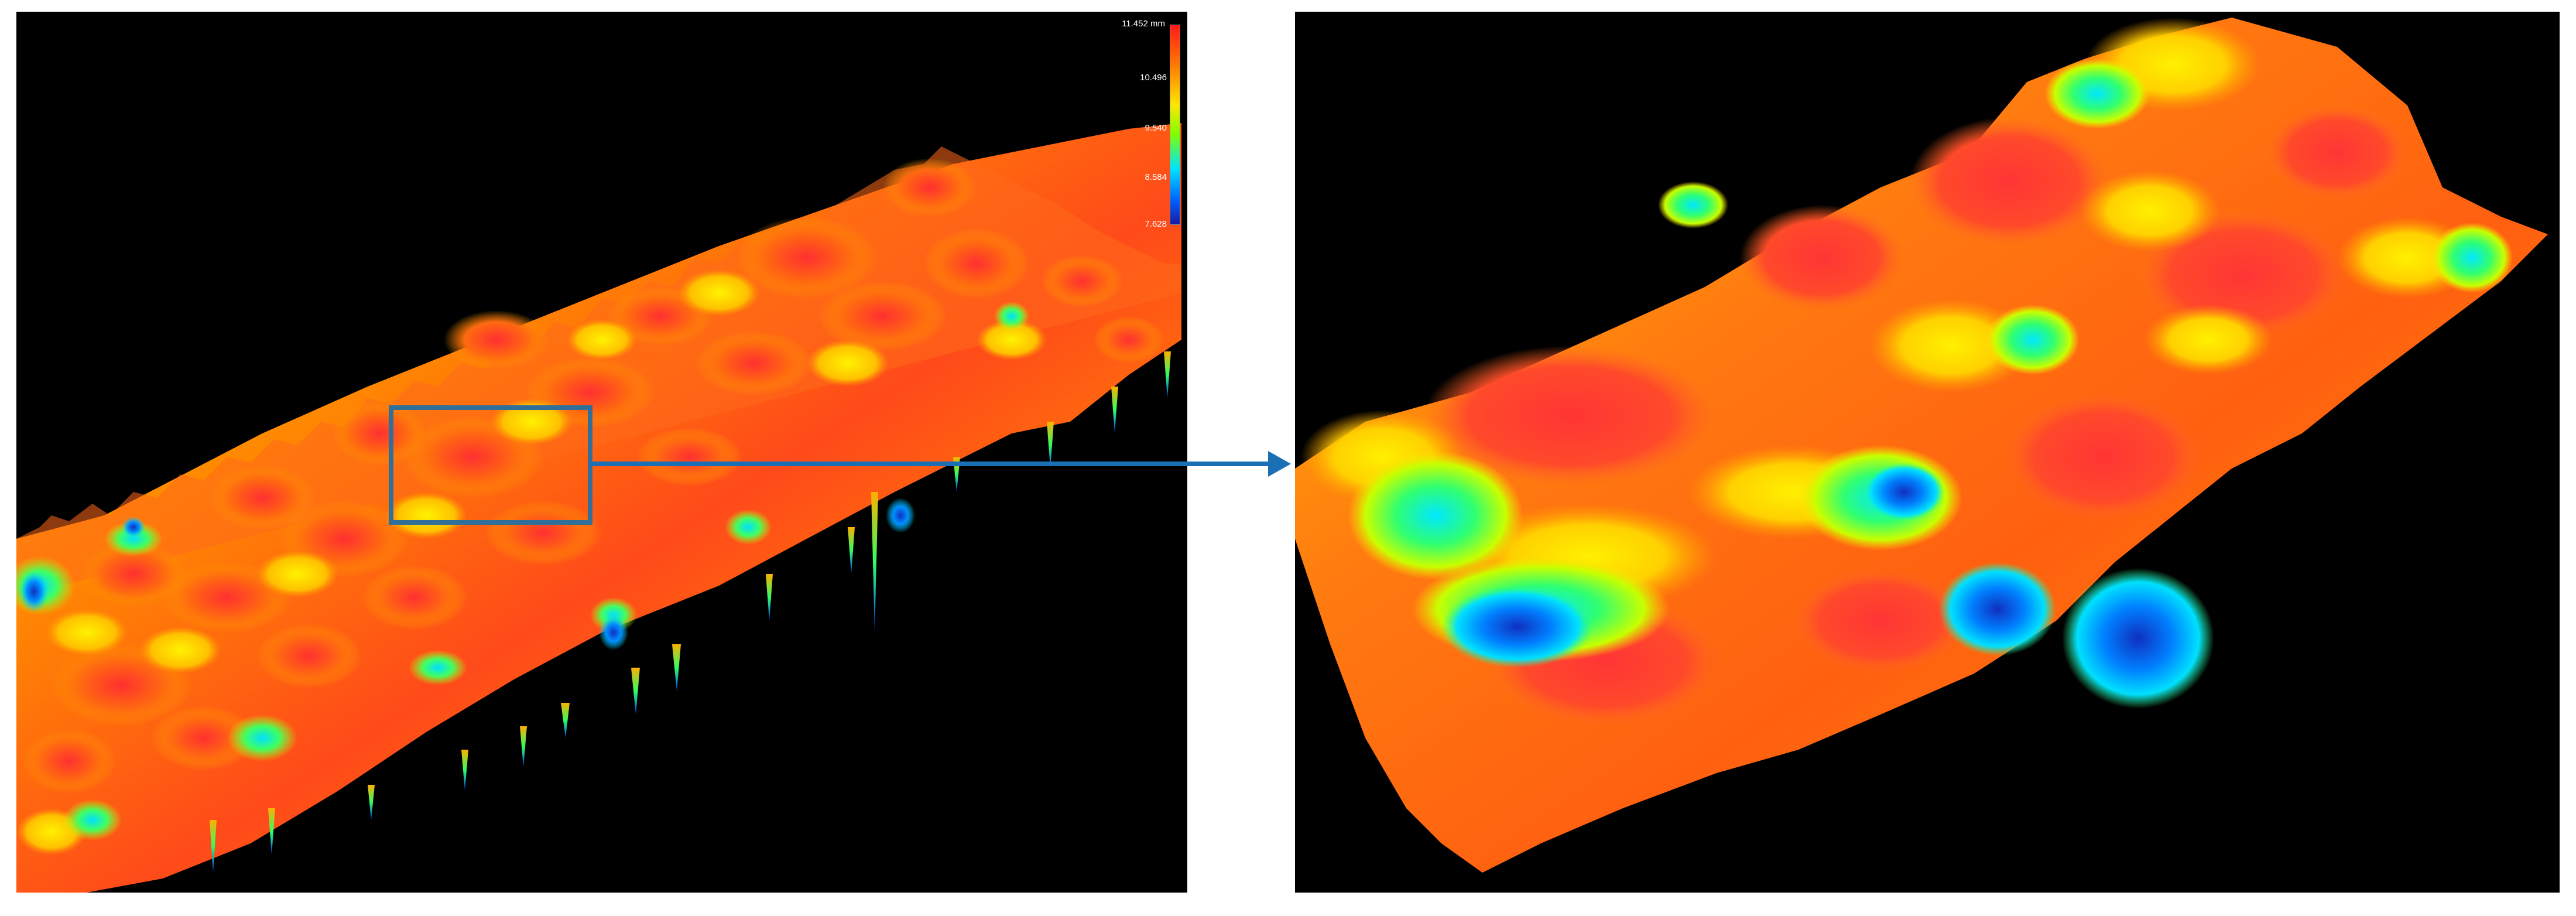 The width and height of the screenshot is (2576, 916). I want to click on detail-red-plateau, so click(1570, 416).